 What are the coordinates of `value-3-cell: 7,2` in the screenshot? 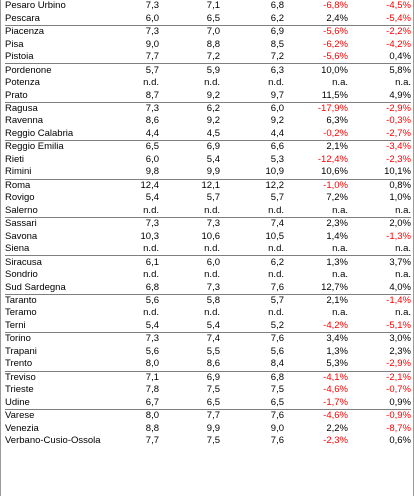 It's located at (277, 57).